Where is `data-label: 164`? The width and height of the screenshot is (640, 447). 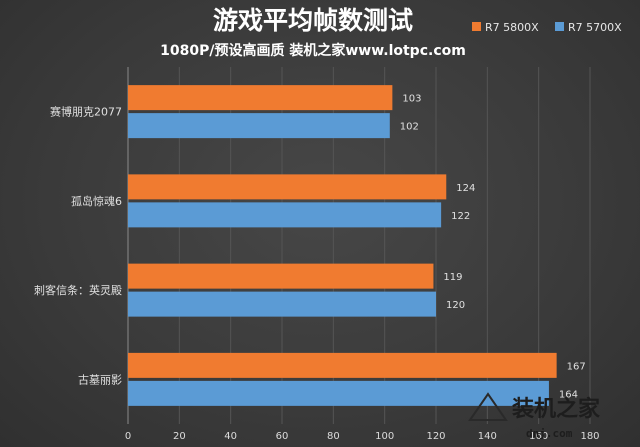 data-label: 164 is located at coordinates (568, 394).